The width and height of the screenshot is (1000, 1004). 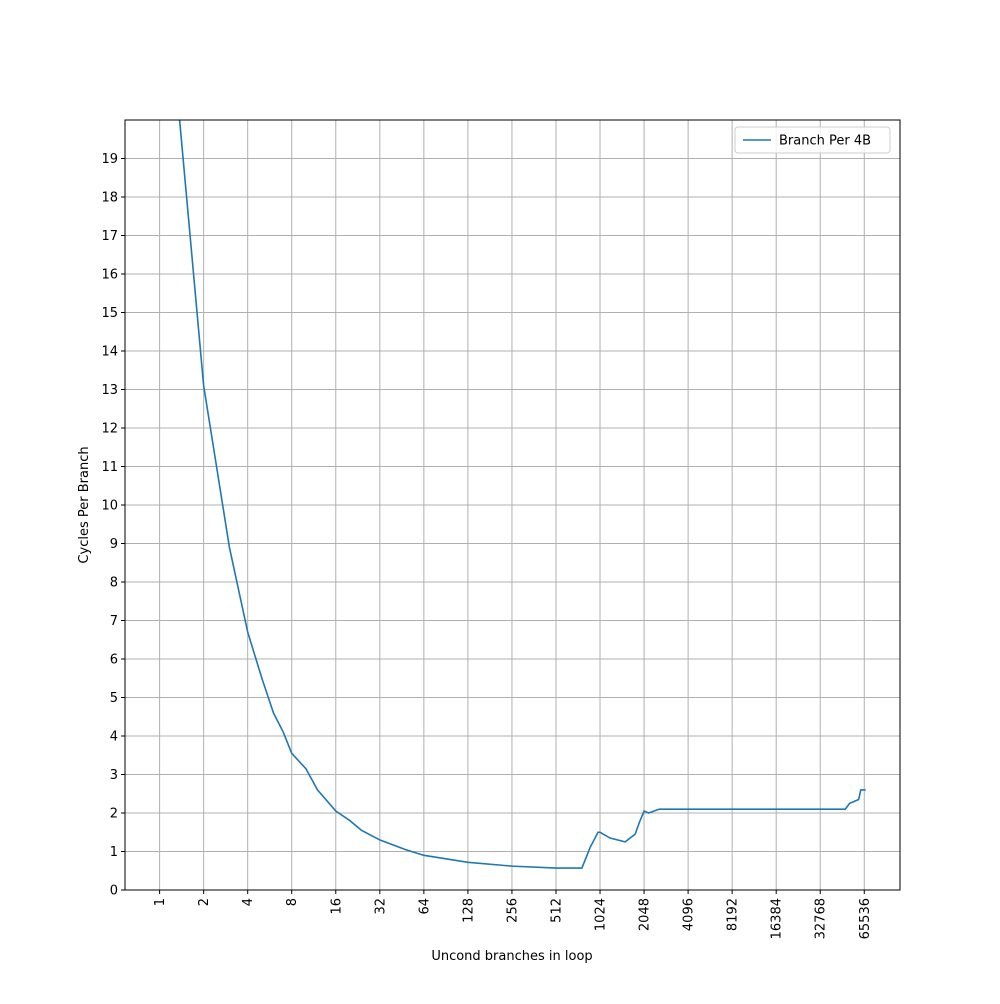 What do you see at coordinates (114, 891) in the screenshot?
I see `y-tick-label: 0` at bounding box center [114, 891].